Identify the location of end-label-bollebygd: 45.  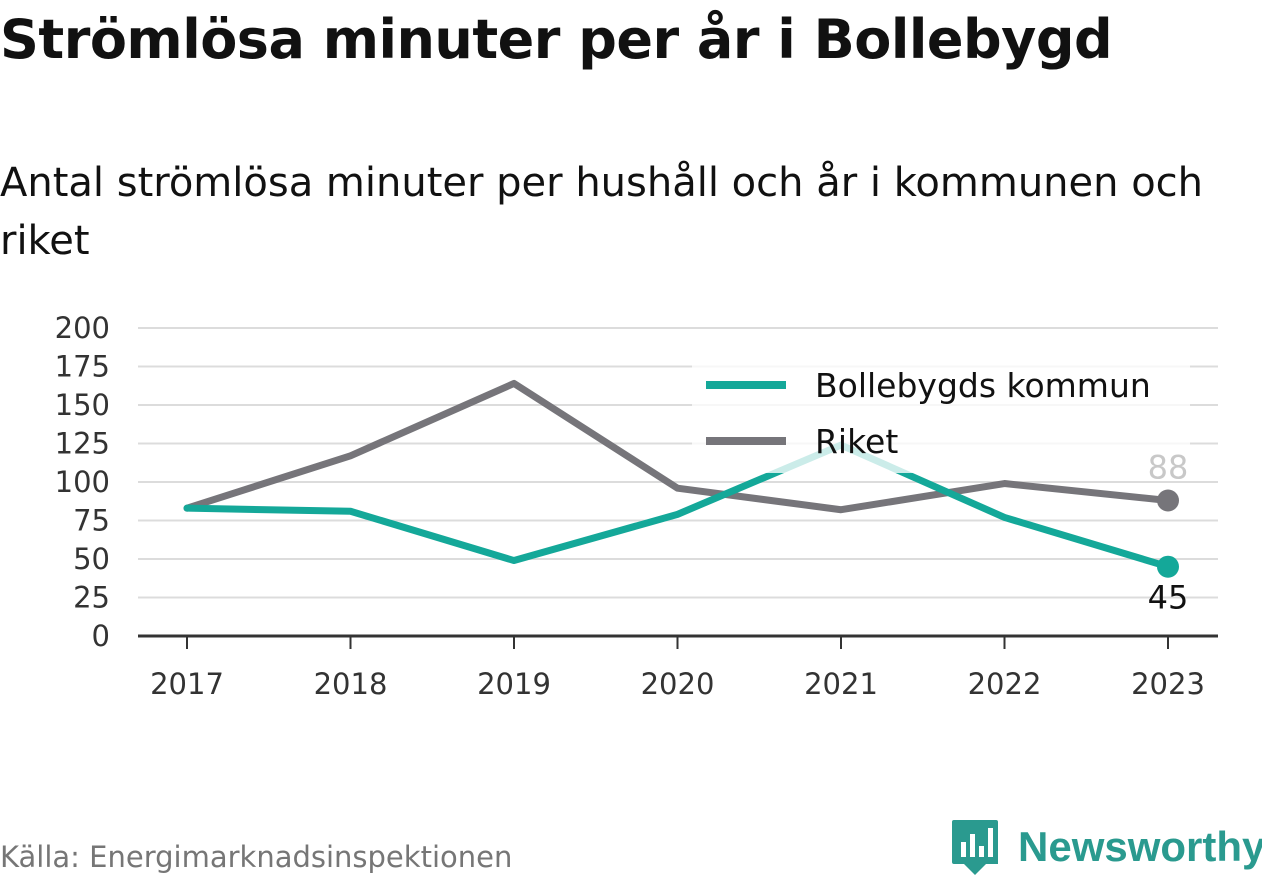
(1168, 598).